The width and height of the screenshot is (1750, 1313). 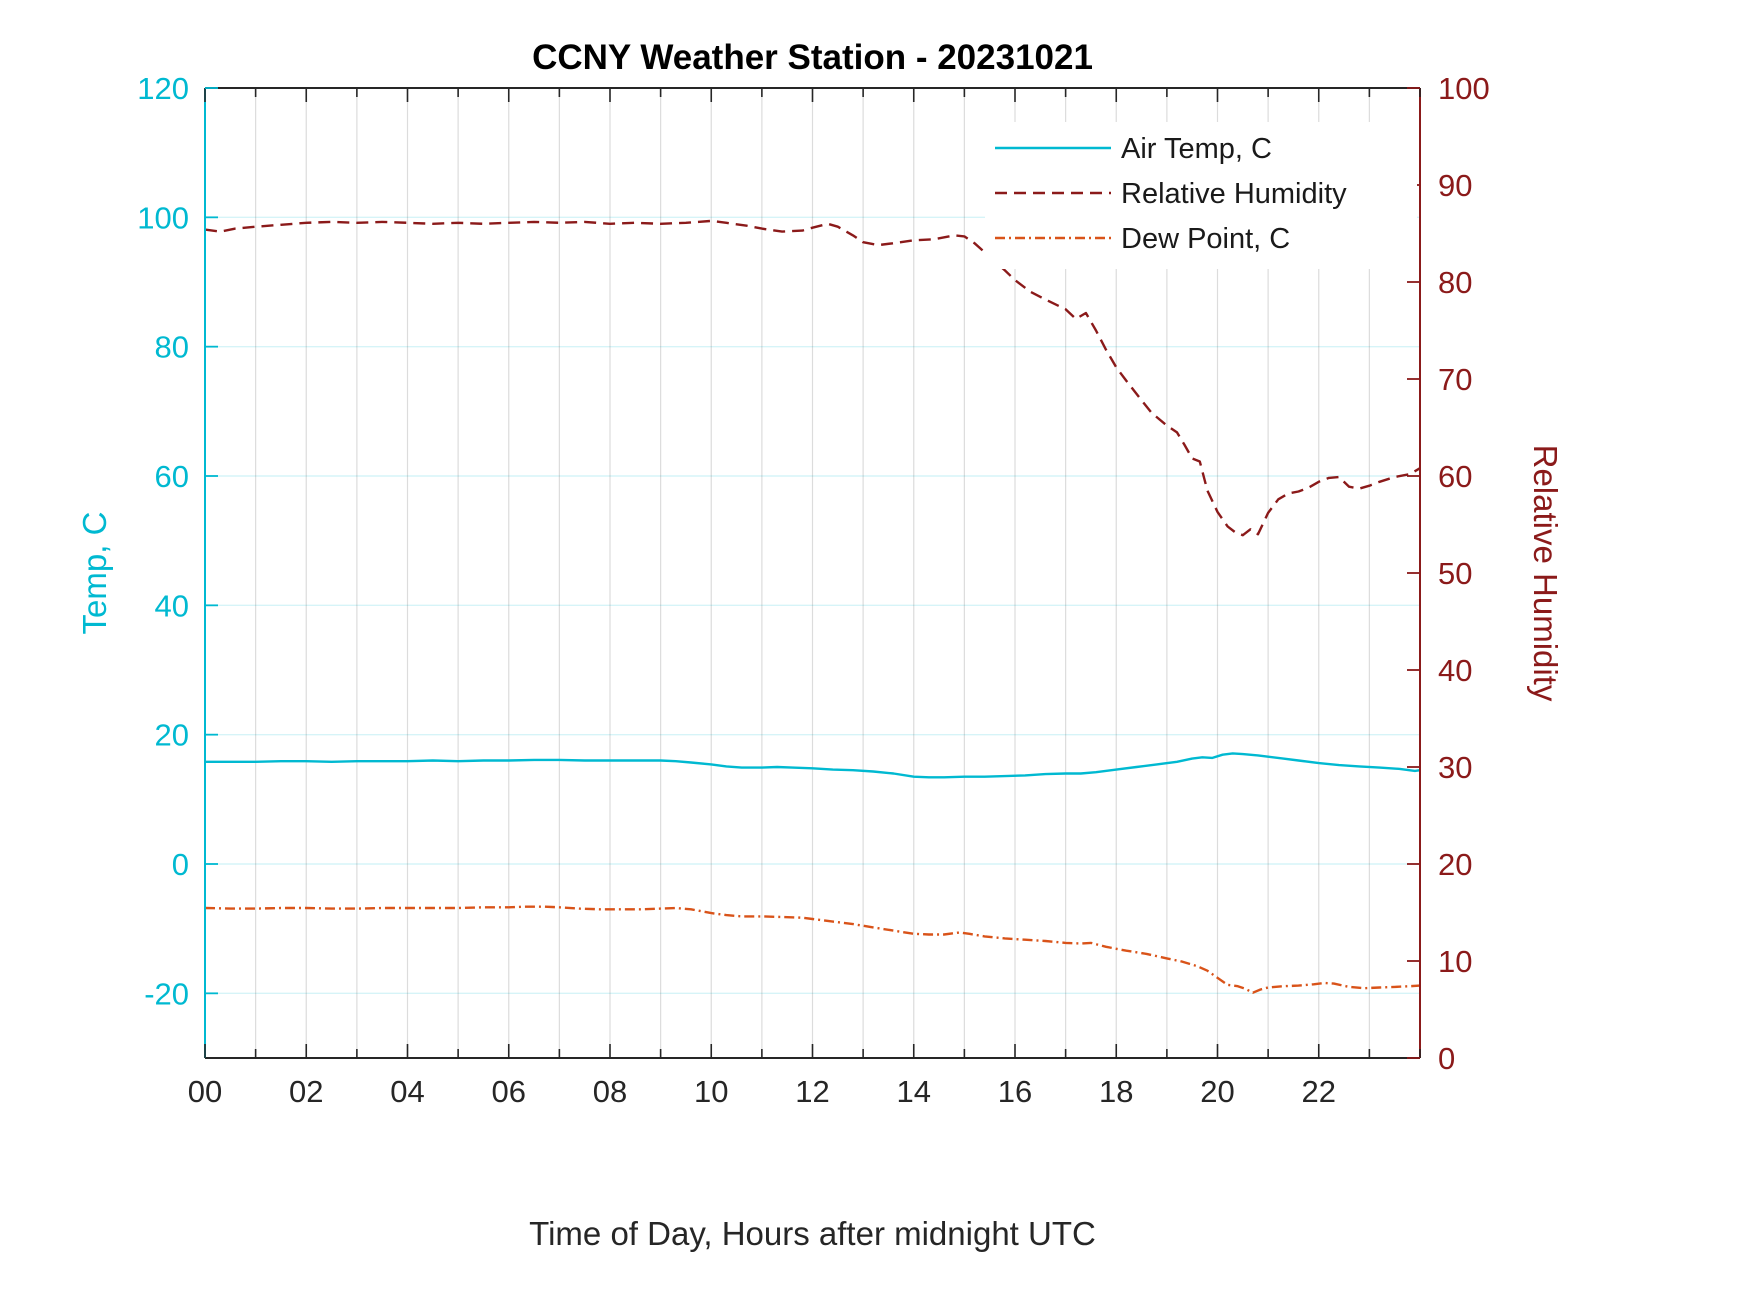 I want to click on left-y-tick-label: 120, so click(x=163, y=88).